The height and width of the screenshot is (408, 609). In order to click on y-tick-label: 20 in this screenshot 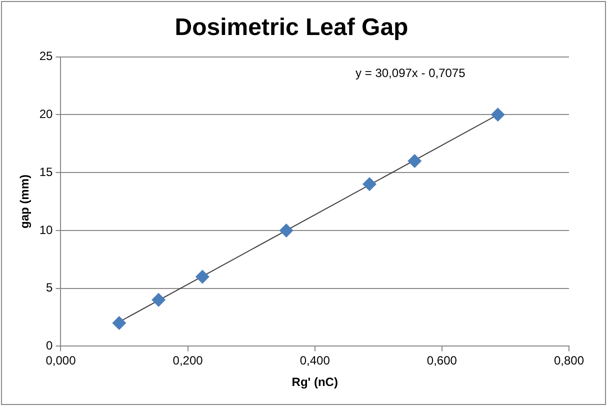, I will do `click(46, 113)`.